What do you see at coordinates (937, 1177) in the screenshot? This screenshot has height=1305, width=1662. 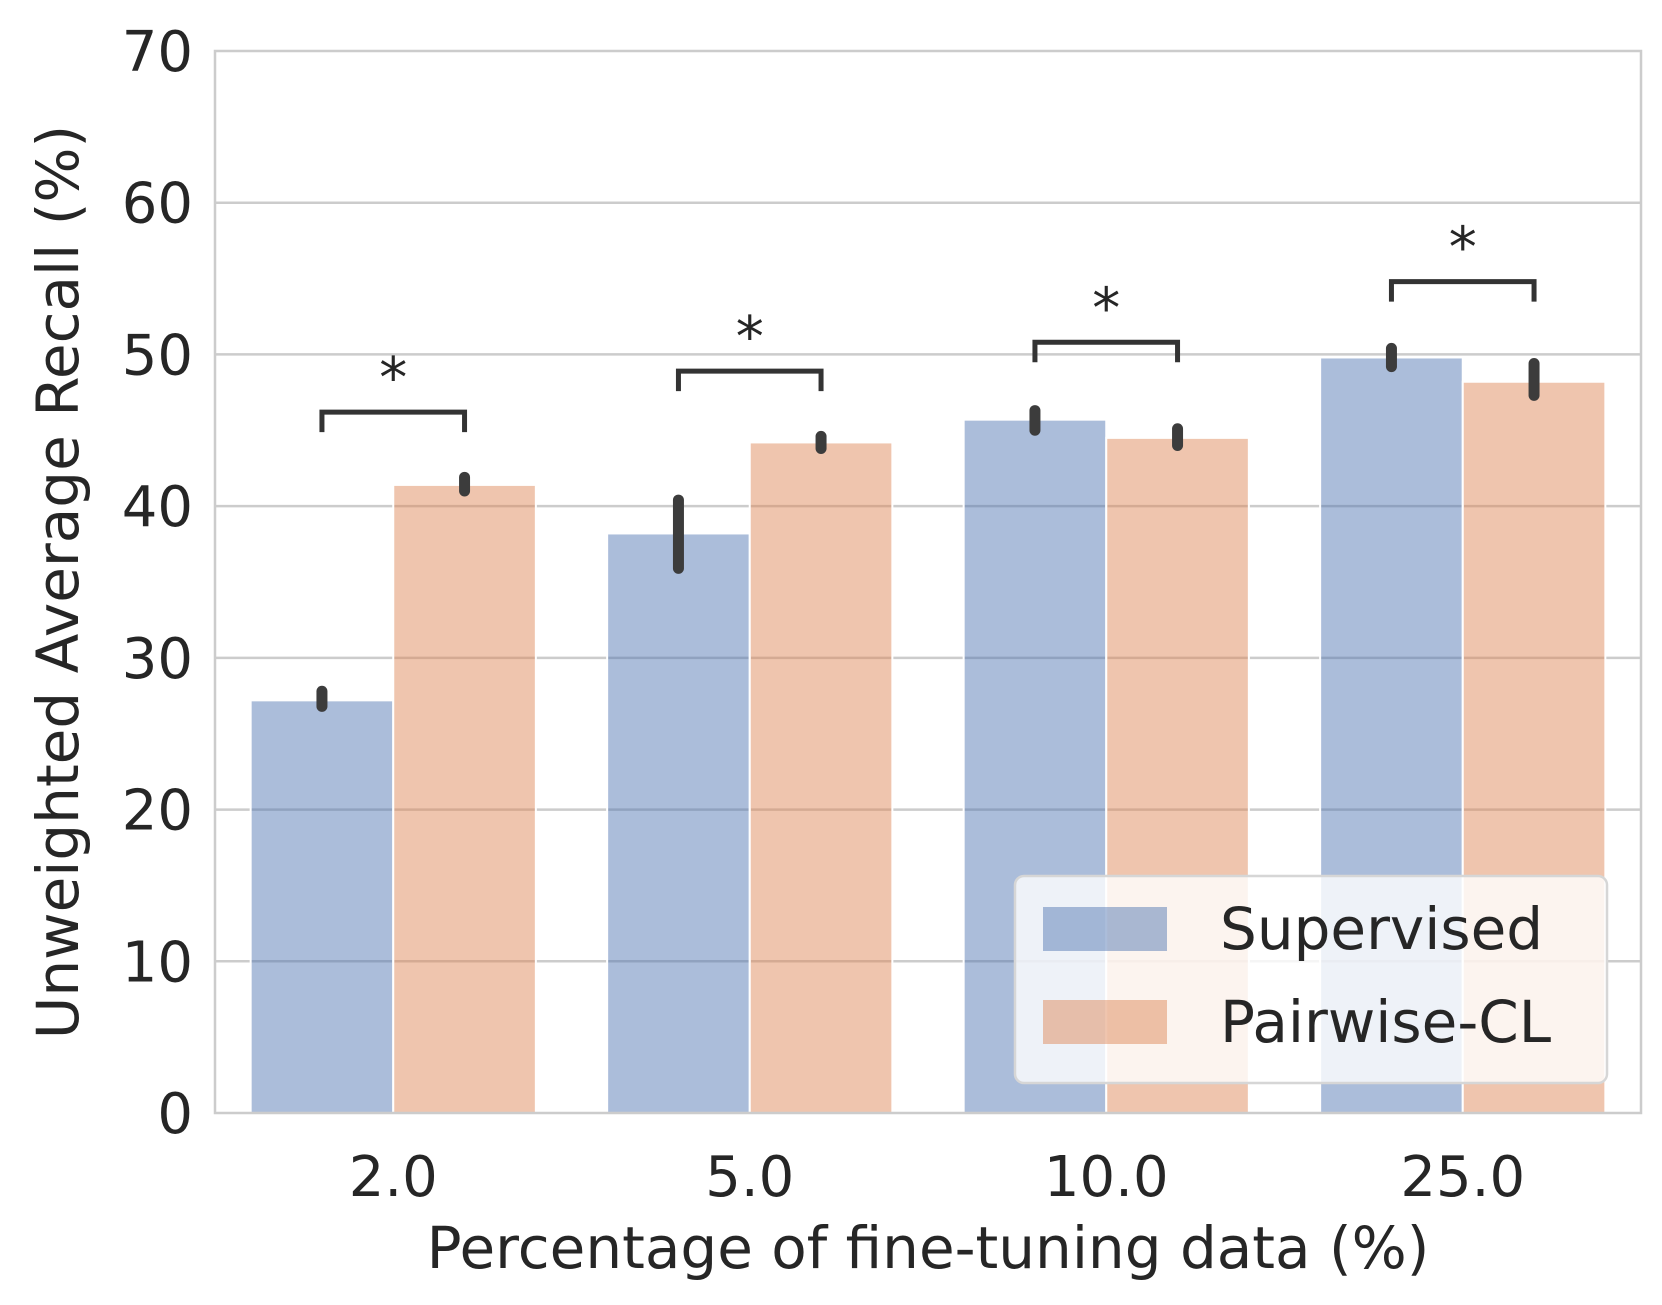 I see `x-tick-labels: 2.0 5.0 10.0 25.0` at bounding box center [937, 1177].